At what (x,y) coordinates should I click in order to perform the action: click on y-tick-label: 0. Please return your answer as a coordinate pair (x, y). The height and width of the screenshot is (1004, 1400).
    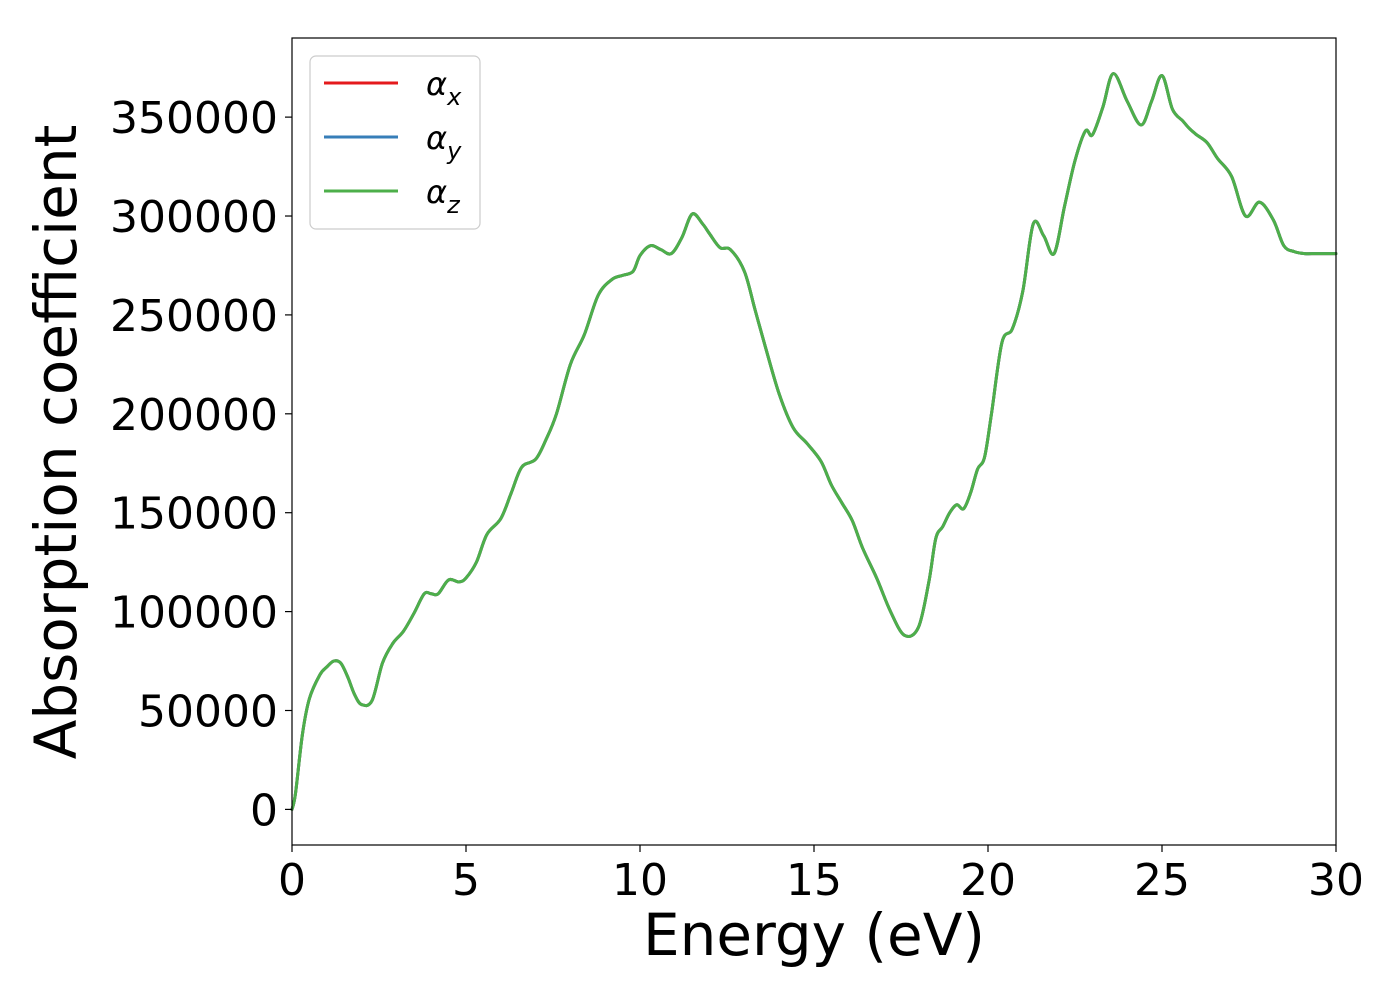
    Looking at the image, I should click on (264, 810).